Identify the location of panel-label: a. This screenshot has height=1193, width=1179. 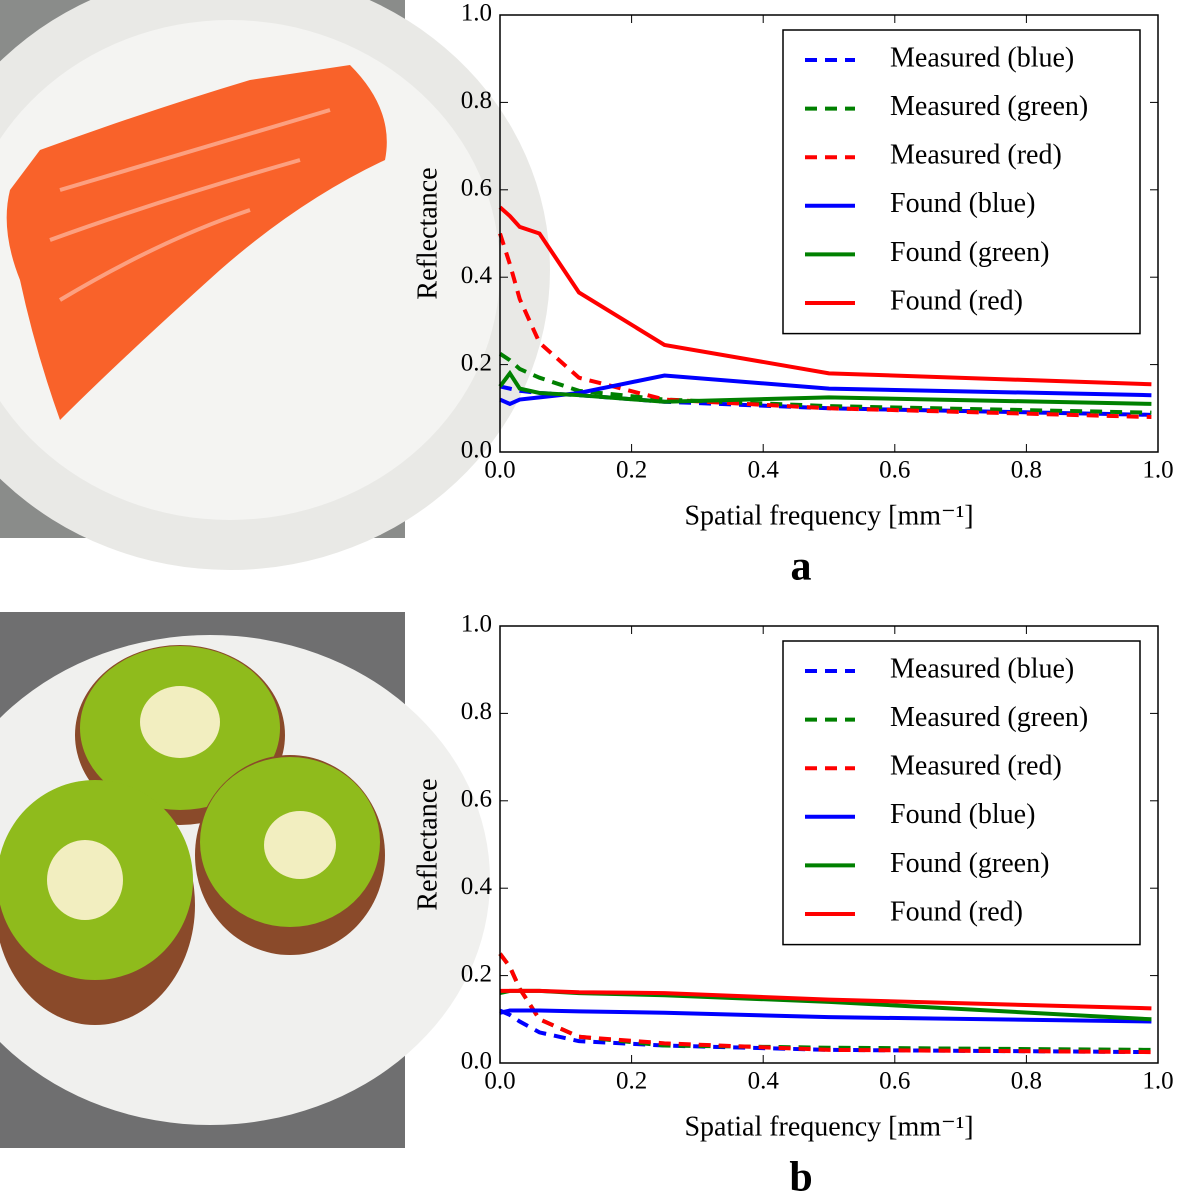
(801, 567).